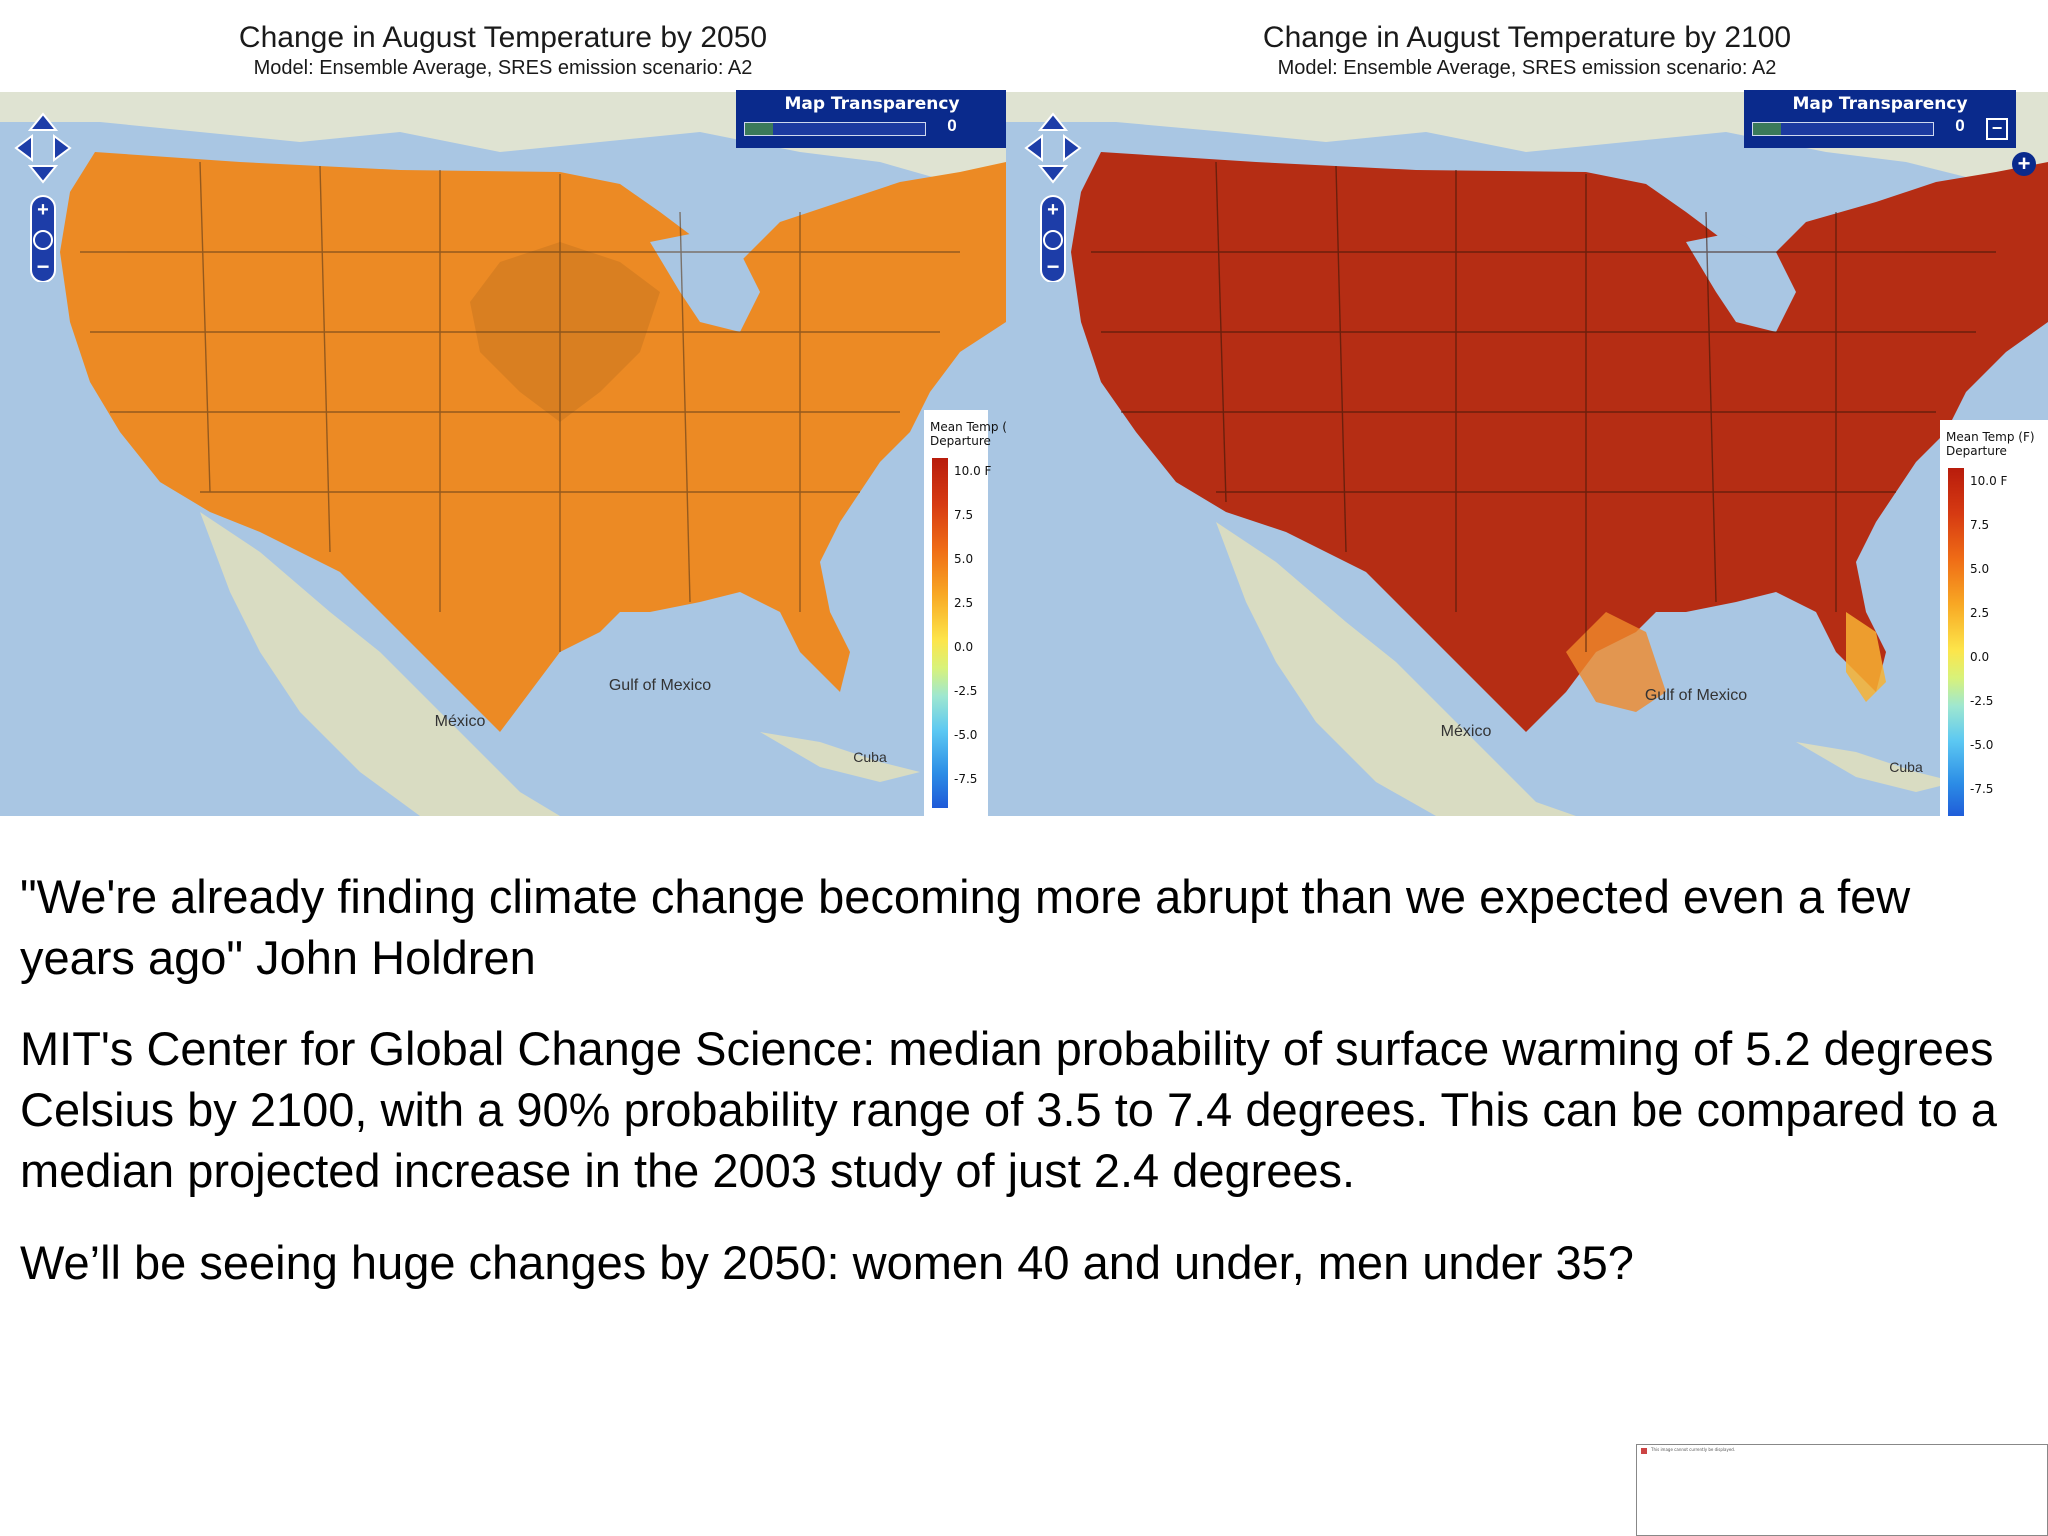 The image size is (2048, 1536). Describe the element at coordinates (2024, 164) in the screenshot. I see `expand-plus-icon: +` at that location.